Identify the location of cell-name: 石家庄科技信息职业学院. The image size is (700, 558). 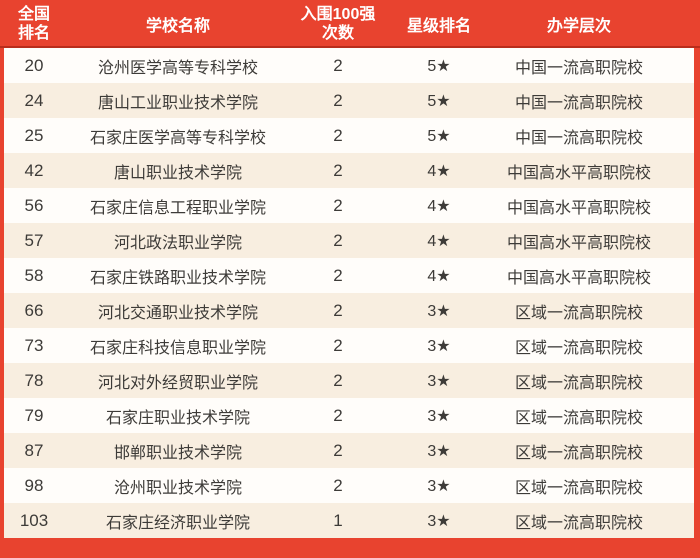
(177, 348).